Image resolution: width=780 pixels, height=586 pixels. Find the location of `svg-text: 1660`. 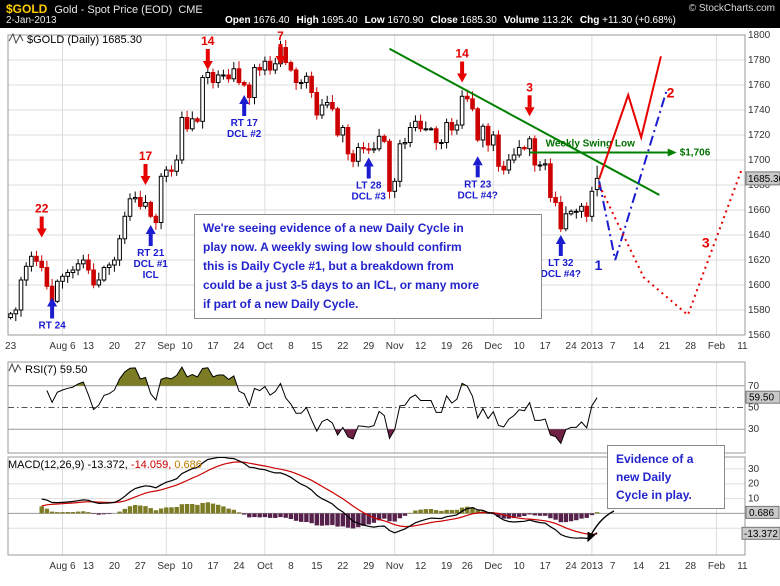

svg-text: 1660 is located at coordinates (759, 210).